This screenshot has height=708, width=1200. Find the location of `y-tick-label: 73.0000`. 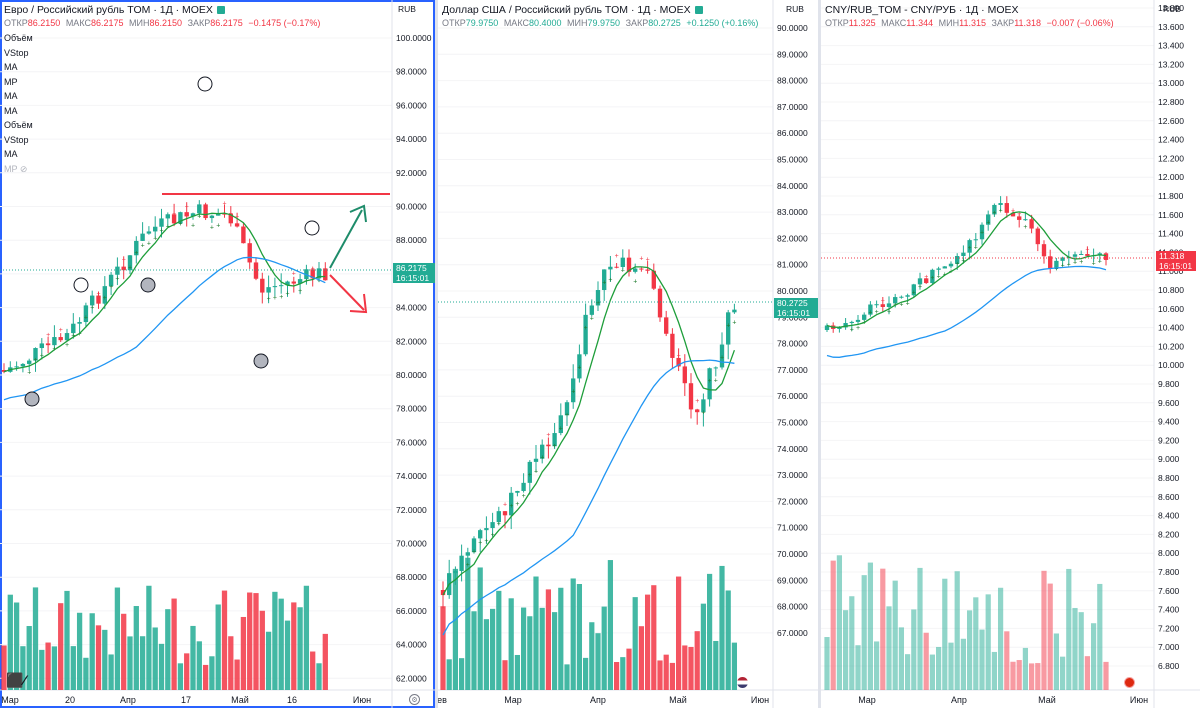

y-tick-label: 73.0000 is located at coordinates (792, 475).